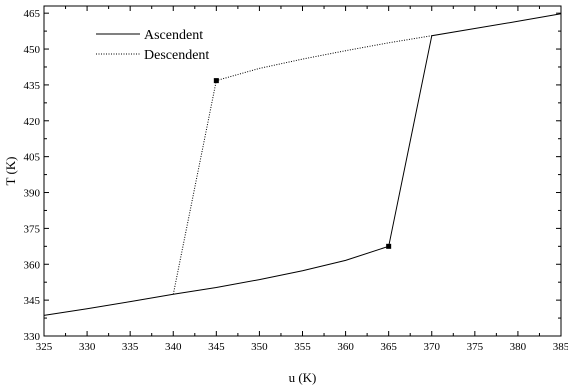 Image resolution: width=568 pixels, height=387 pixels. What do you see at coordinates (152, 45) in the screenshot?
I see `legend: Ascendent Descendent` at bounding box center [152, 45].